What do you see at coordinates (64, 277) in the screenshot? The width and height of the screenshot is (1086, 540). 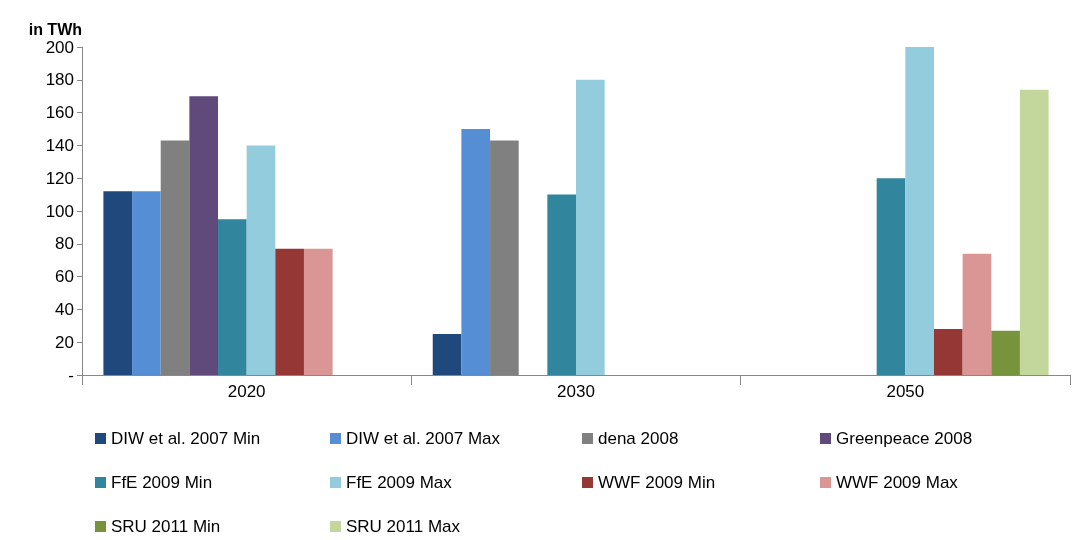 I see `y-tick-label: 60` at bounding box center [64, 277].